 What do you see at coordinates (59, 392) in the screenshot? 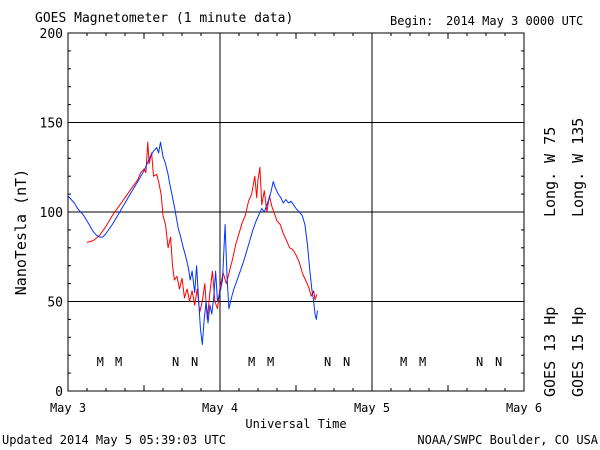
I see `y-tick-label: 0` at bounding box center [59, 392].